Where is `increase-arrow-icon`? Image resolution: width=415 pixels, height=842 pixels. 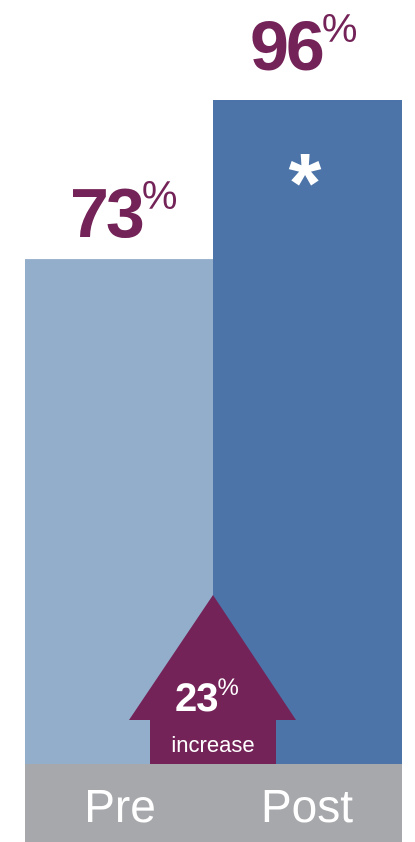
increase-arrow-icon is located at coordinates (212, 679).